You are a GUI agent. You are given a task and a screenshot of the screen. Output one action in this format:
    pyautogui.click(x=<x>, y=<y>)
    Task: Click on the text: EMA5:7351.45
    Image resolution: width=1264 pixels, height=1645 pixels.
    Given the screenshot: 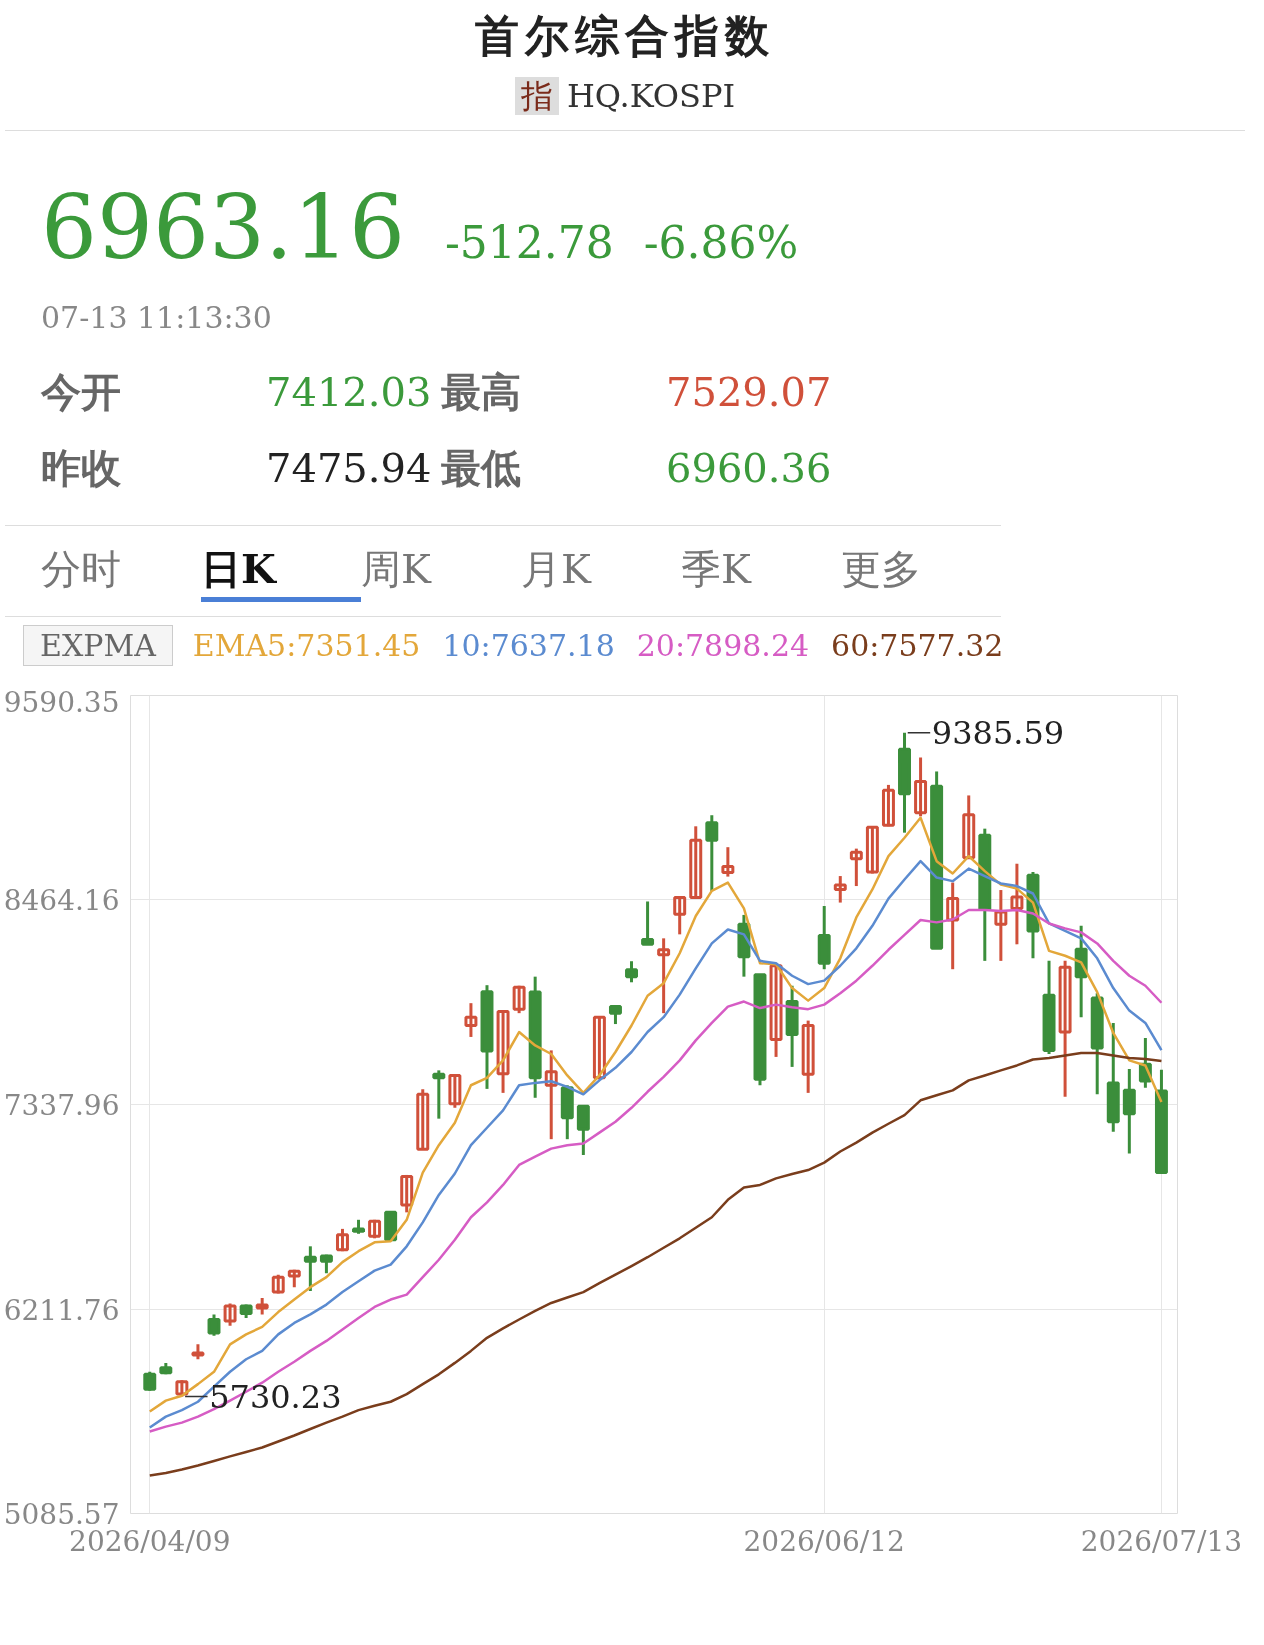 What is the action you would take?
    pyautogui.click(x=306, y=645)
    